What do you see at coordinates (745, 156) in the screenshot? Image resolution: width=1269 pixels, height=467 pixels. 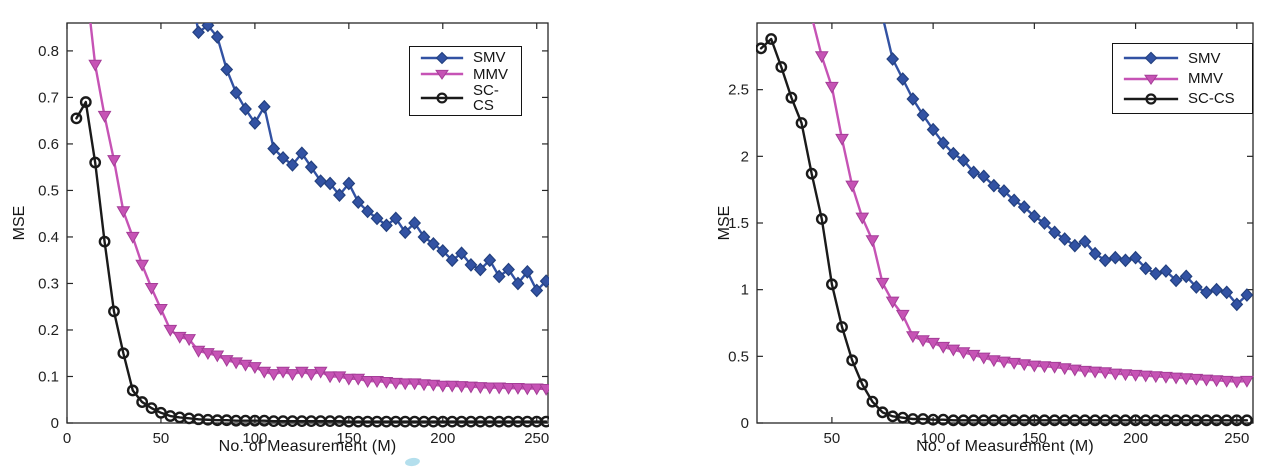 I see `y-tick-label: 2` at bounding box center [745, 156].